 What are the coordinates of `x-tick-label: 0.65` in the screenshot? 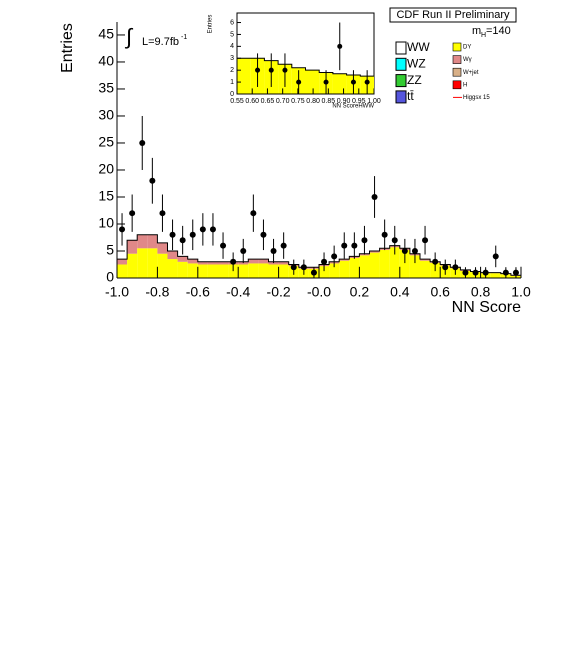 It's located at (268, 101).